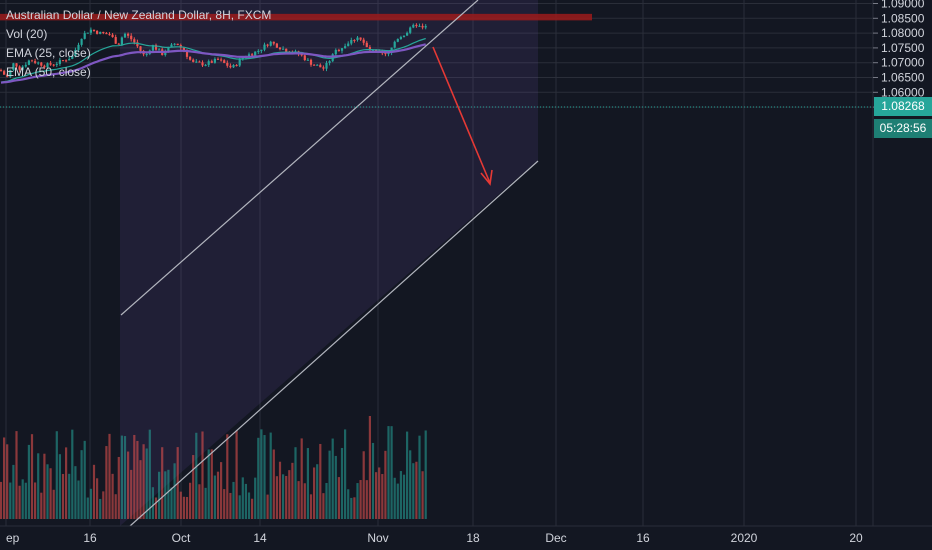 The image size is (932, 550). I want to click on projection-arrow, so click(461, 115).